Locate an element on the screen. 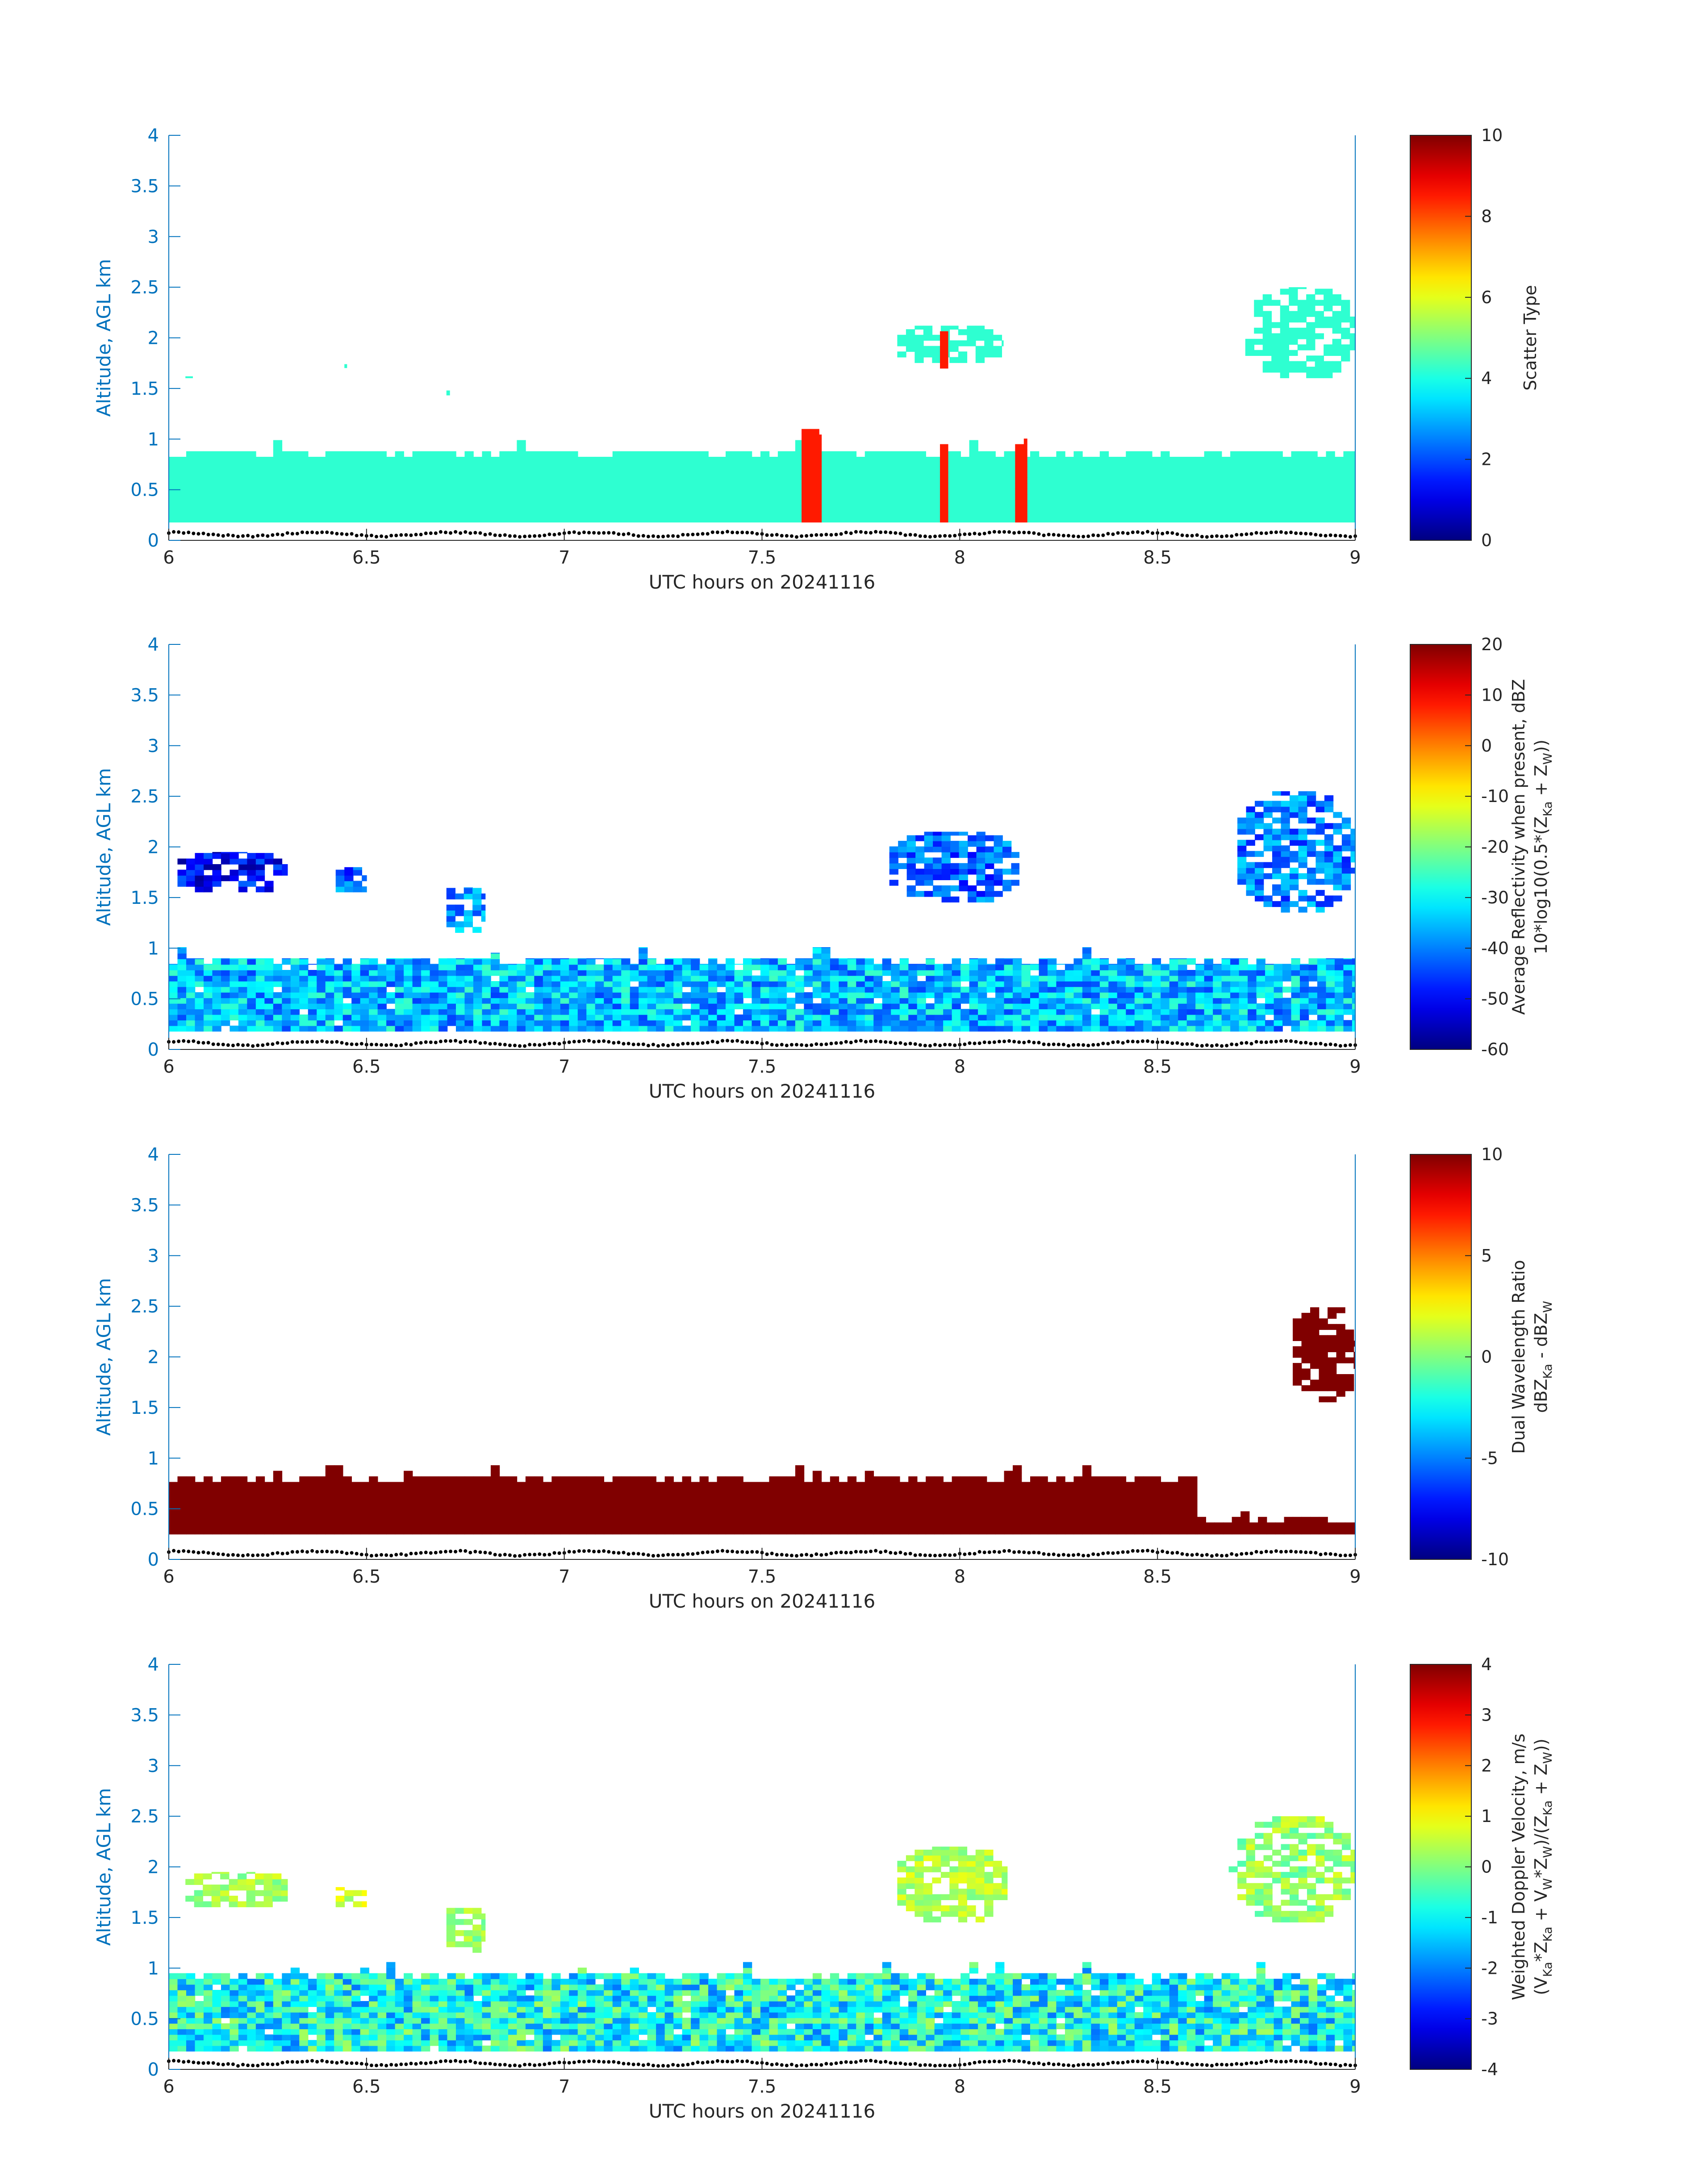  colorbar-label: 10*log10(0.5*(ZKa​ + ZW​)) is located at coordinates (1543, 847).